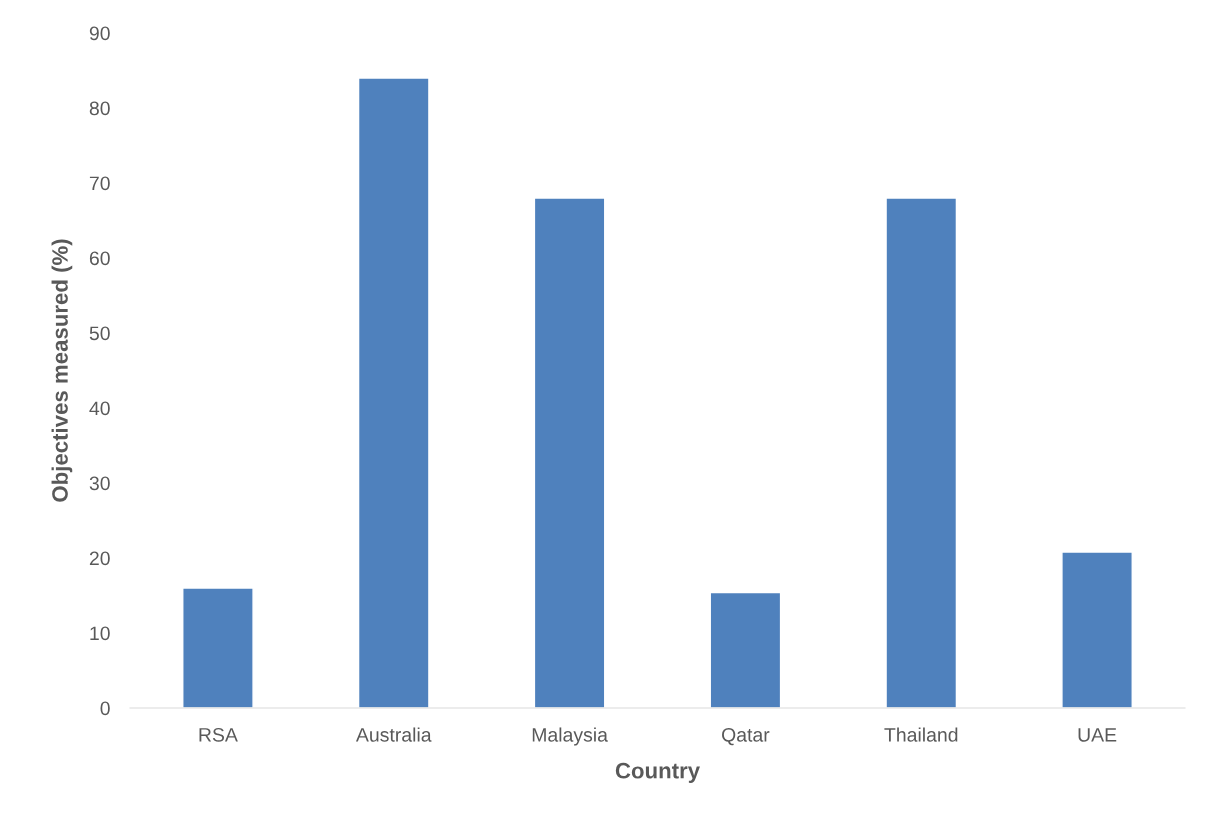 This screenshot has height=824, width=1205. What do you see at coordinates (99, 108) in the screenshot?
I see `y-tick-label: 80` at bounding box center [99, 108].